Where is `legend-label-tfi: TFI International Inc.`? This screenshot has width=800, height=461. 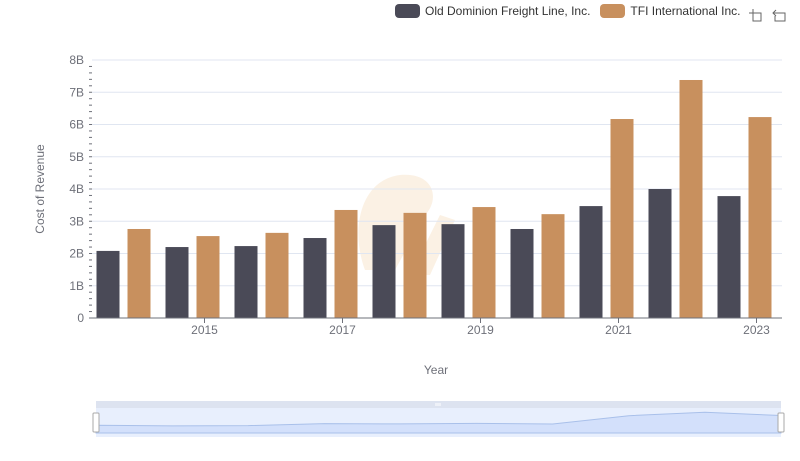
legend-label-tfi: TFI International Inc. is located at coordinates (685, 11).